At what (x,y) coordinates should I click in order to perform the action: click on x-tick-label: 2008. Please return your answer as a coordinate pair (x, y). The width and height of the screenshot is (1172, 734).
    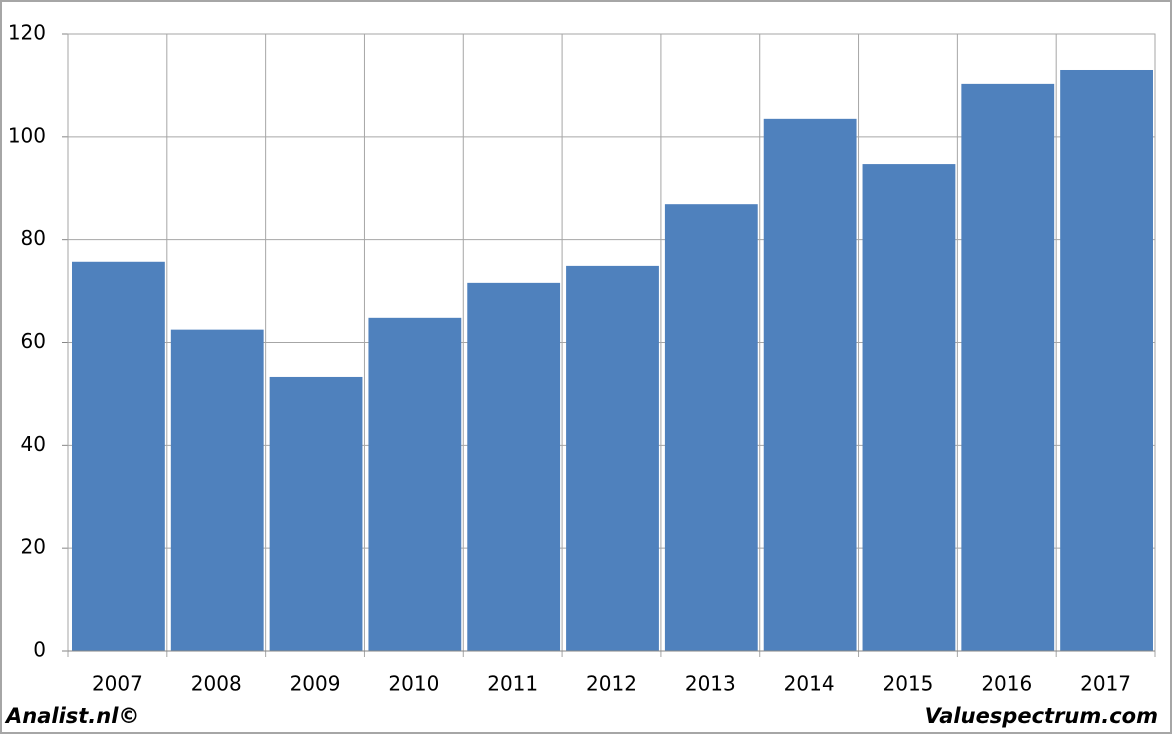
    Looking at the image, I should click on (216, 684).